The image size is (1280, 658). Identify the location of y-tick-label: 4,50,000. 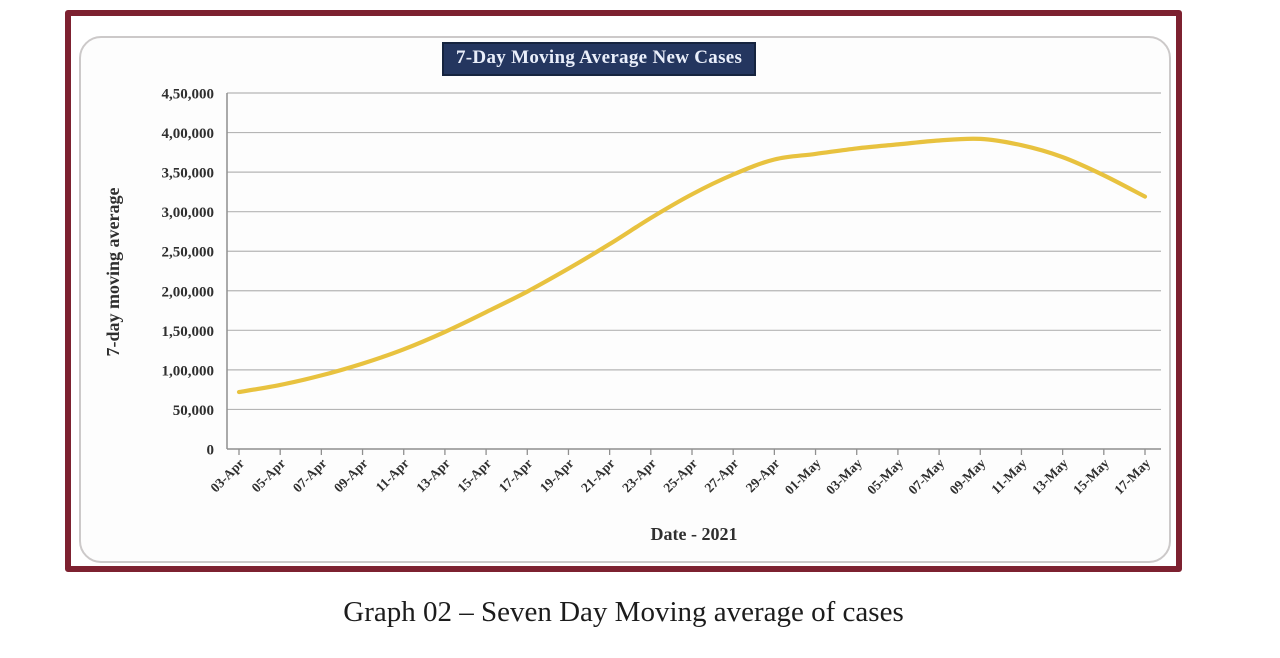
(188, 95).